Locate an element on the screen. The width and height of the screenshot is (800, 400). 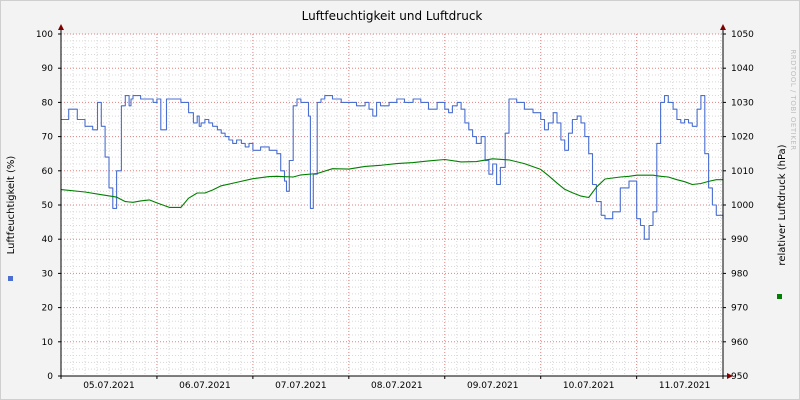
left-axis-ticks: 0 10 20 30 40 50 60 70 80 90 100 is located at coordinates (48, 206).